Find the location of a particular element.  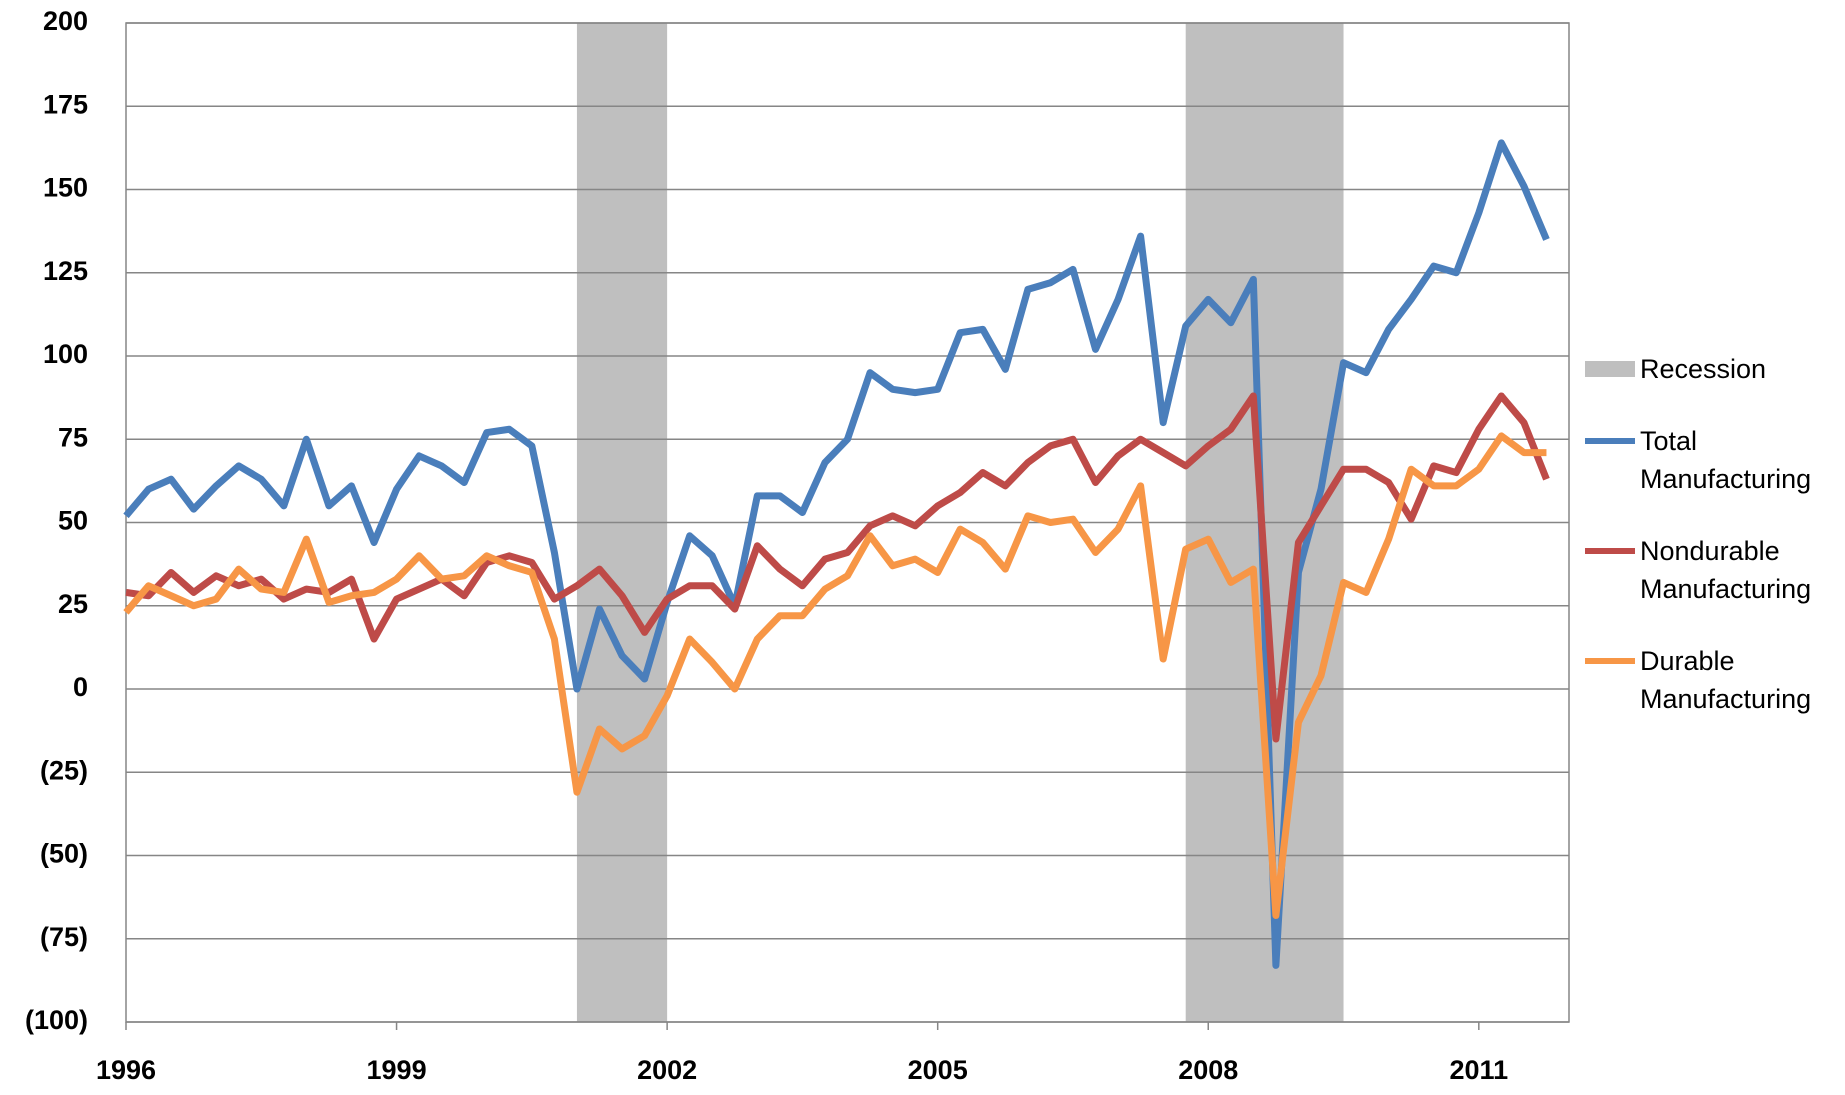

x-tick-label: 1999 is located at coordinates (397, 1070).